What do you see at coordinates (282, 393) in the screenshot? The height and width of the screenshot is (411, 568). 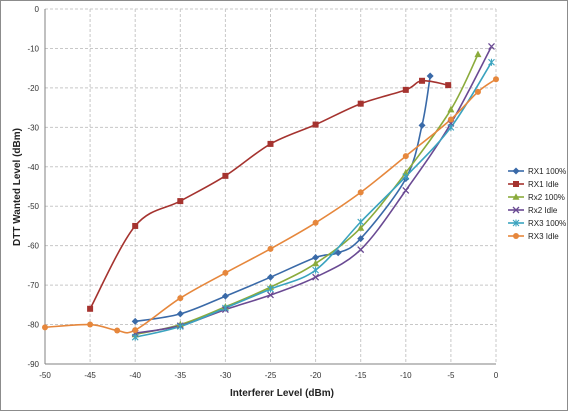 I see `x-axis-title: Interferer Level (dBm)` at bounding box center [282, 393].